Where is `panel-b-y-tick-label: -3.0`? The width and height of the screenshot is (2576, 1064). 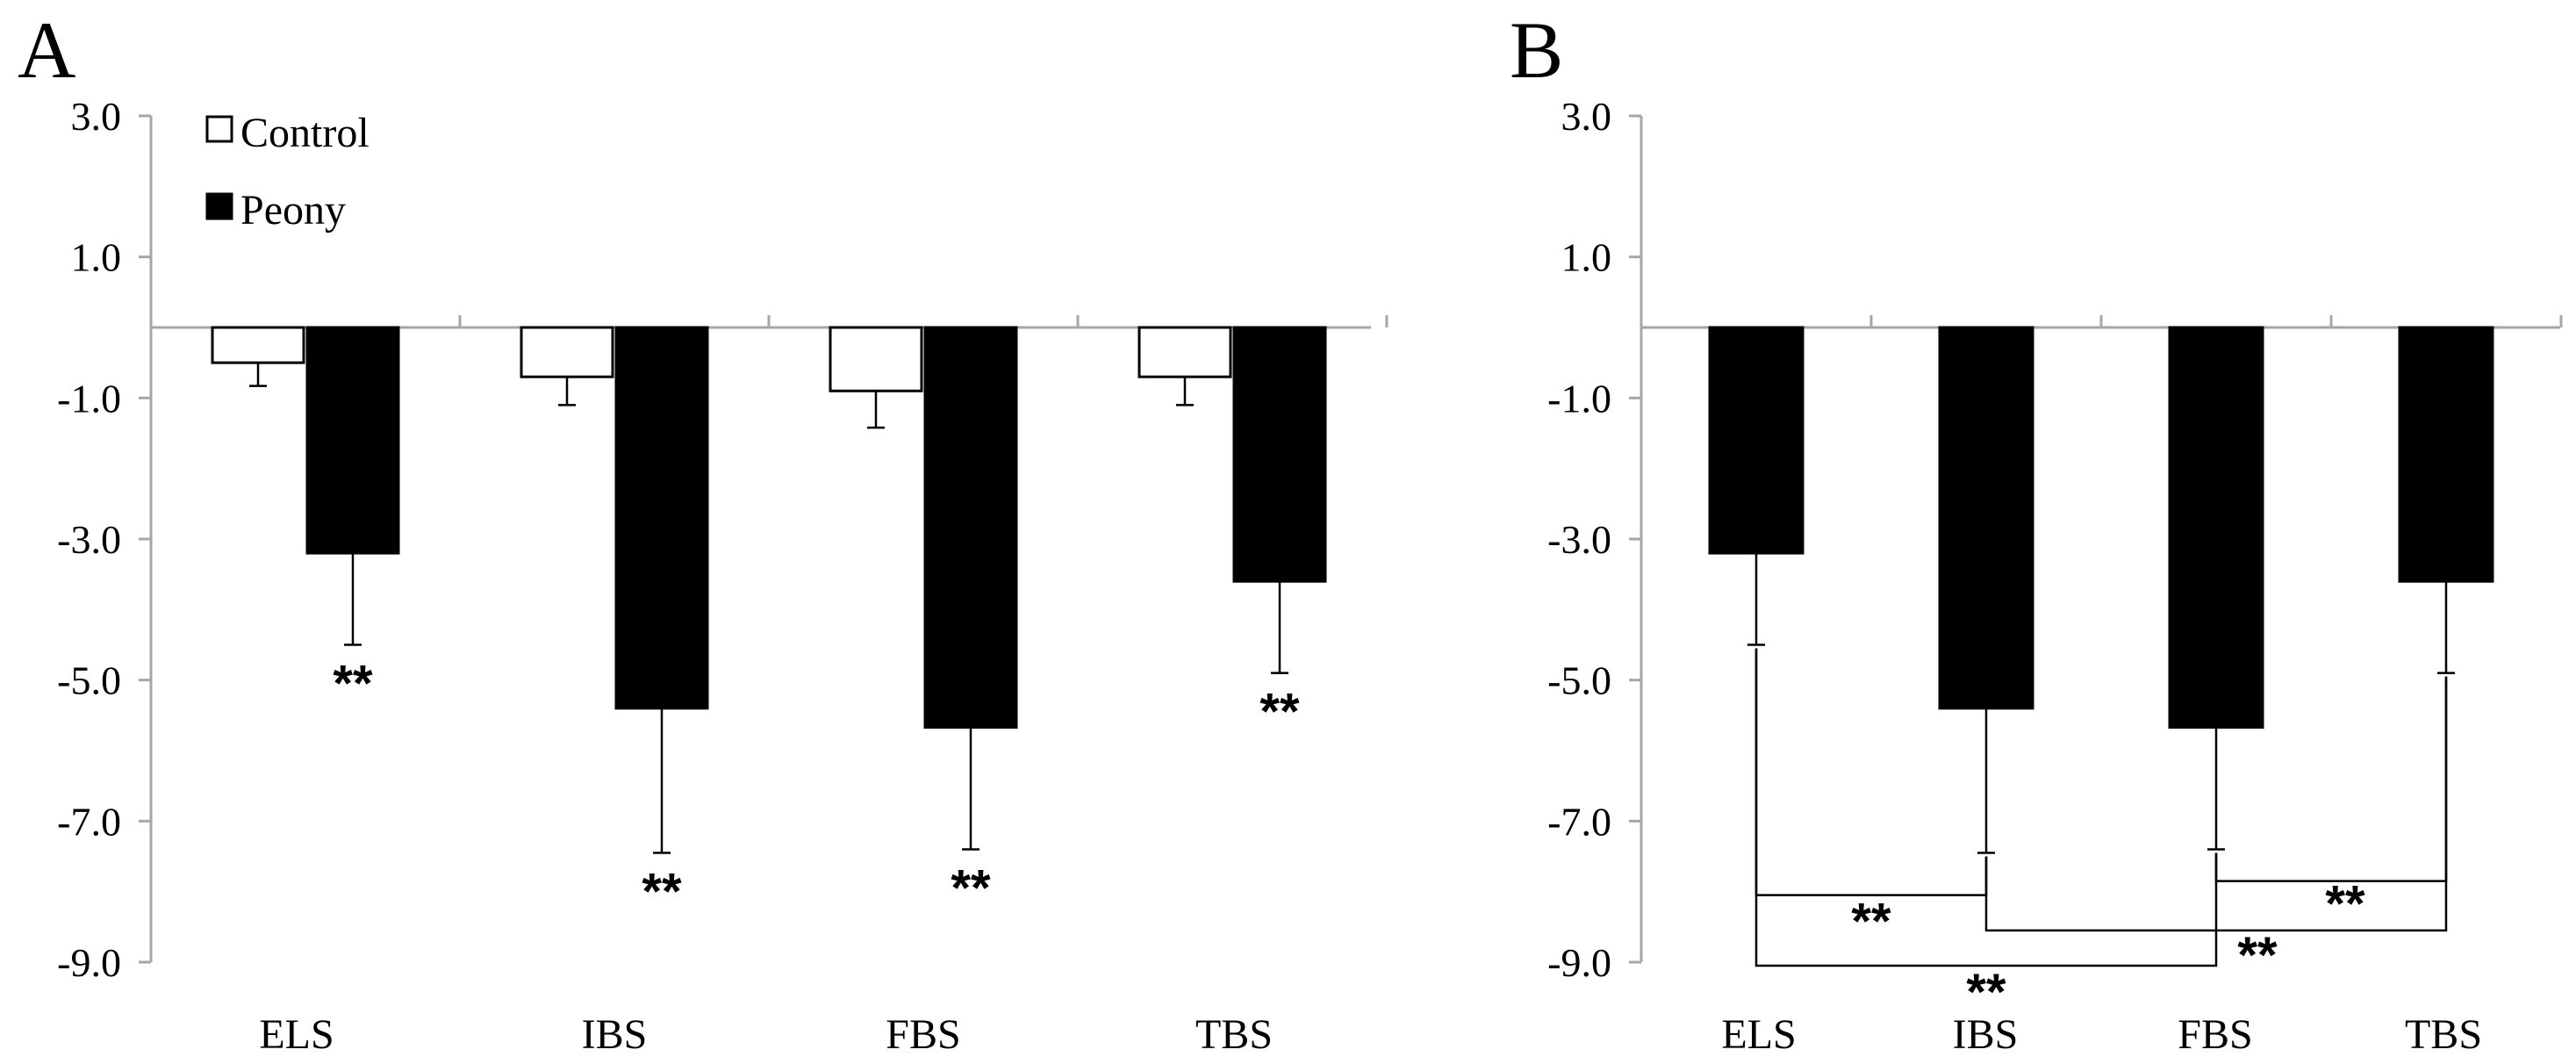
panel-b-y-tick-label: -3.0 is located at coordinates (1579, 539).